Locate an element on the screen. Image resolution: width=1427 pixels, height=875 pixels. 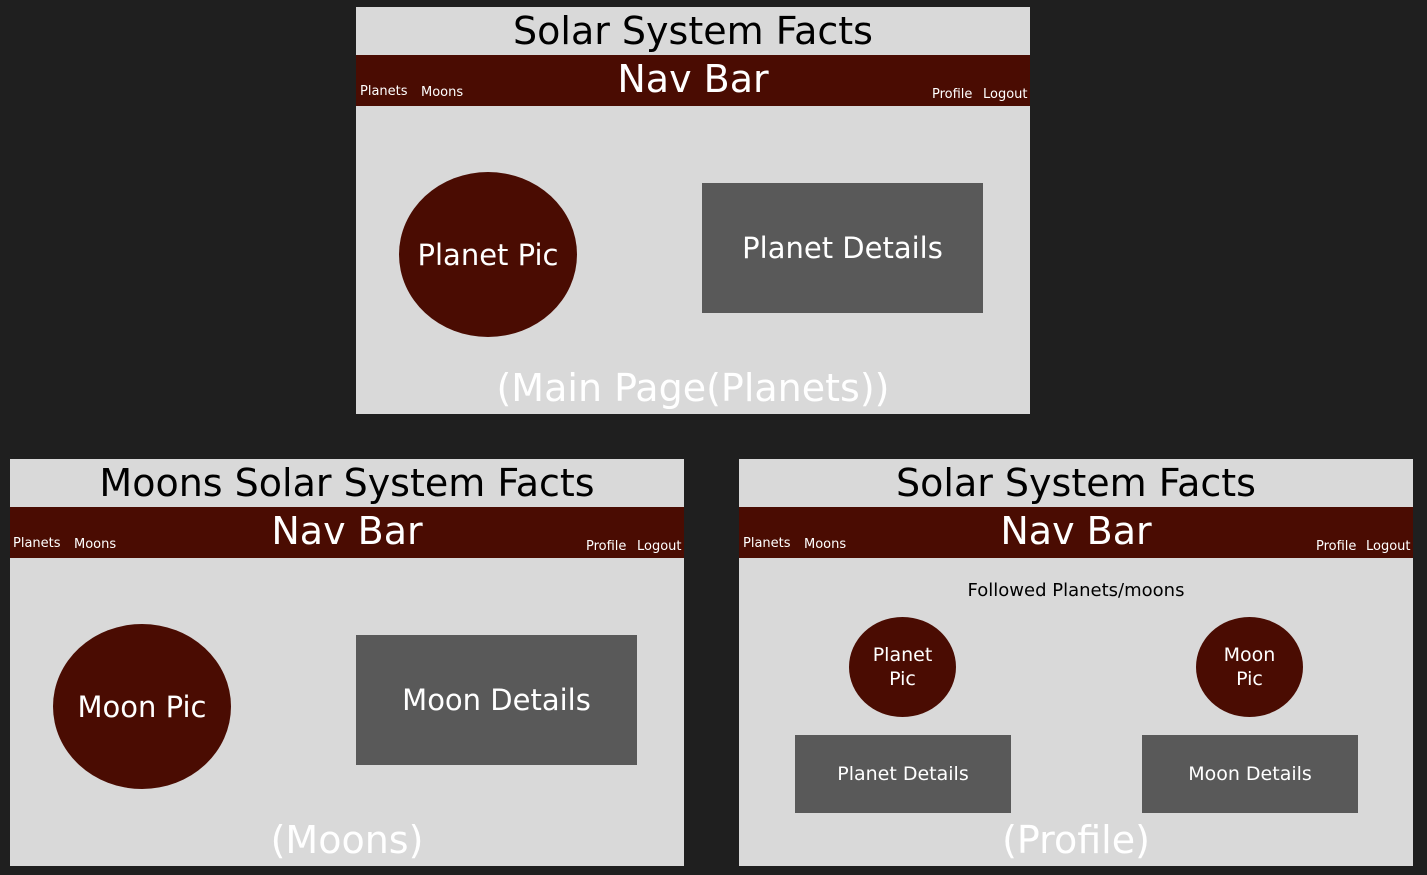
page-title: Moons Solar System Facts is located at coordinates (347, 483).